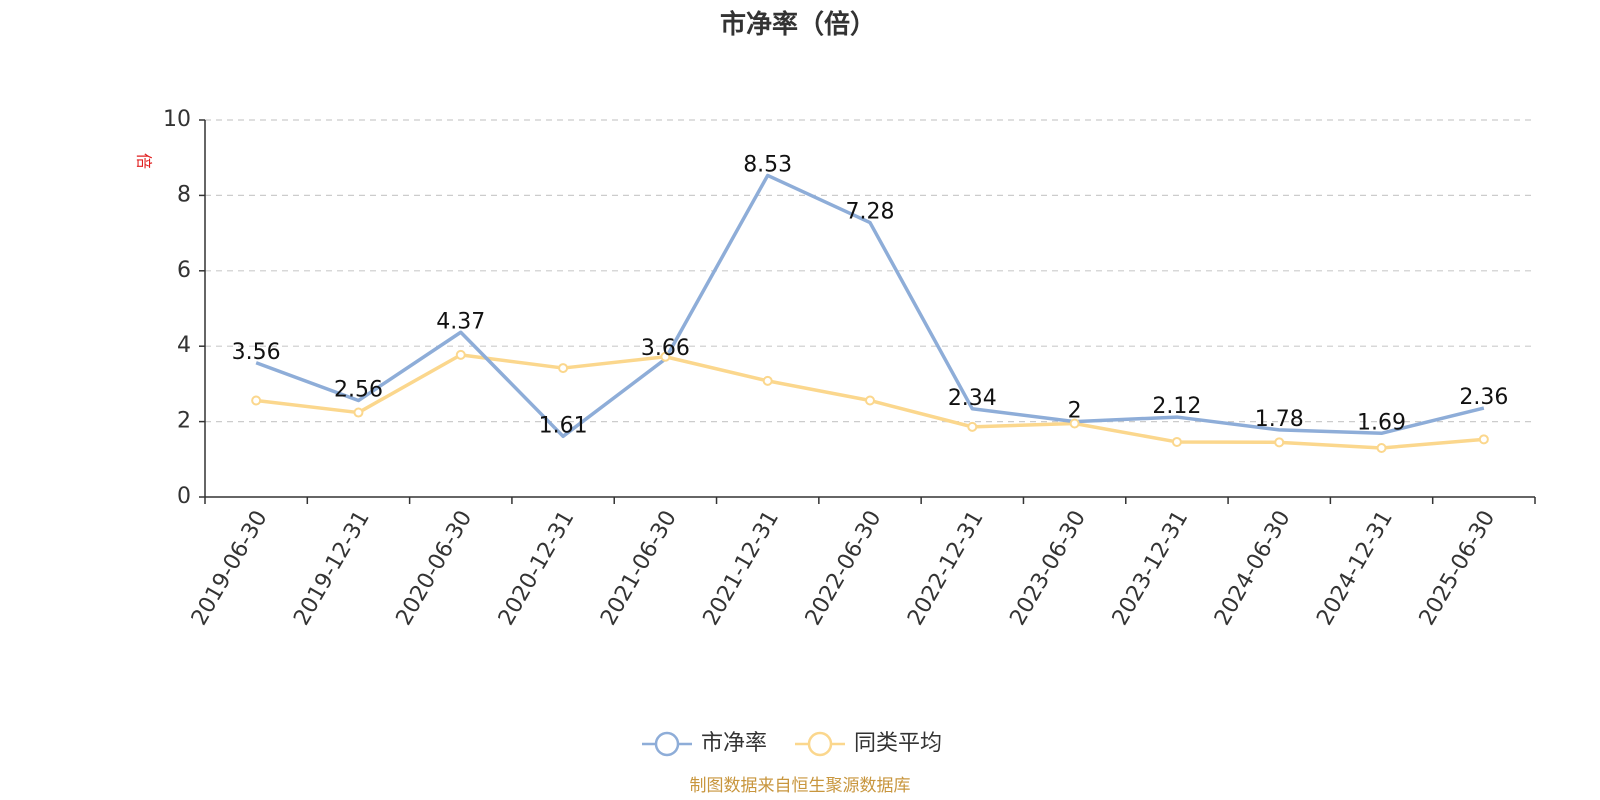  Describe the element at coordinates (798, 24) in the screenshot. I see `chart-title: 市净率（倍）` at that location.